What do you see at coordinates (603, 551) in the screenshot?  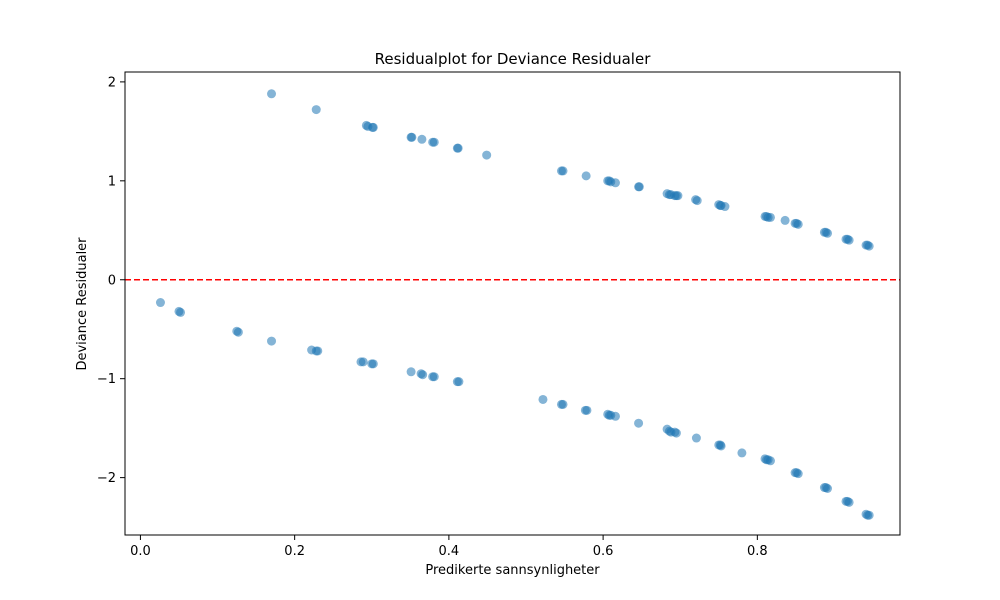 I see `x-tick-label: 0.6` at bounding box center [603, 551].